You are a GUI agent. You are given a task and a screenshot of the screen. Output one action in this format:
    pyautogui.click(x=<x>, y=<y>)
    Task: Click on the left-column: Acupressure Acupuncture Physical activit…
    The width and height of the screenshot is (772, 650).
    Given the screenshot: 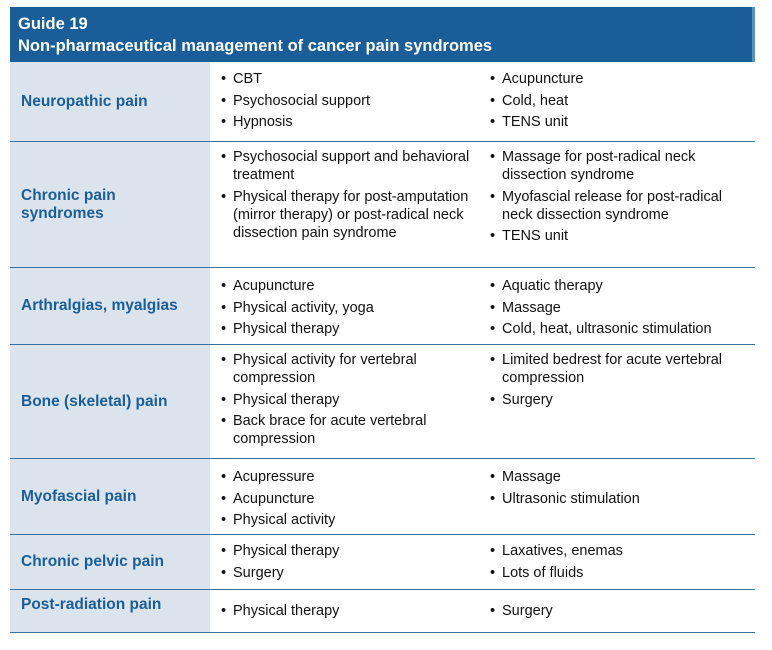 What is the action you would take?
    pyautogui.click(x=344, y=496)
    